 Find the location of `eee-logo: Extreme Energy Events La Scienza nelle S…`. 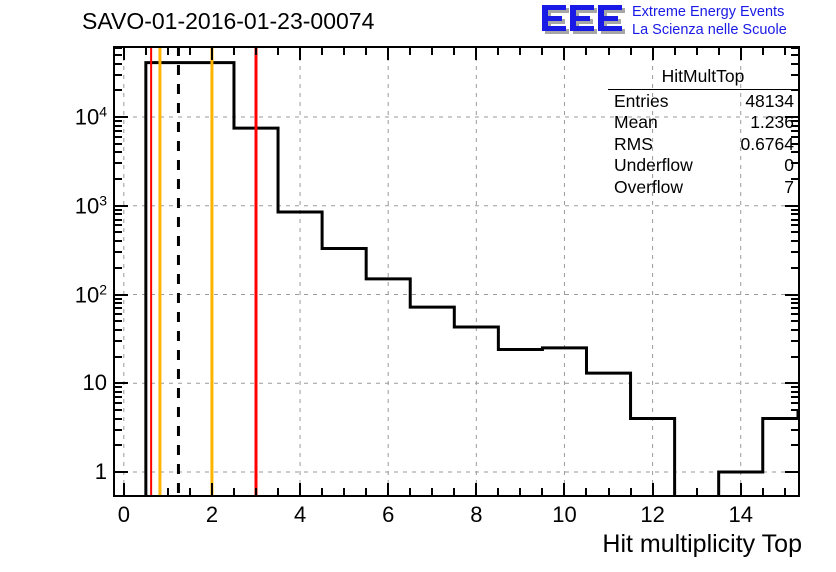

eee-logo: Extreme Energy Events La Scienza nelle S… is located at coordinates (687, 22).